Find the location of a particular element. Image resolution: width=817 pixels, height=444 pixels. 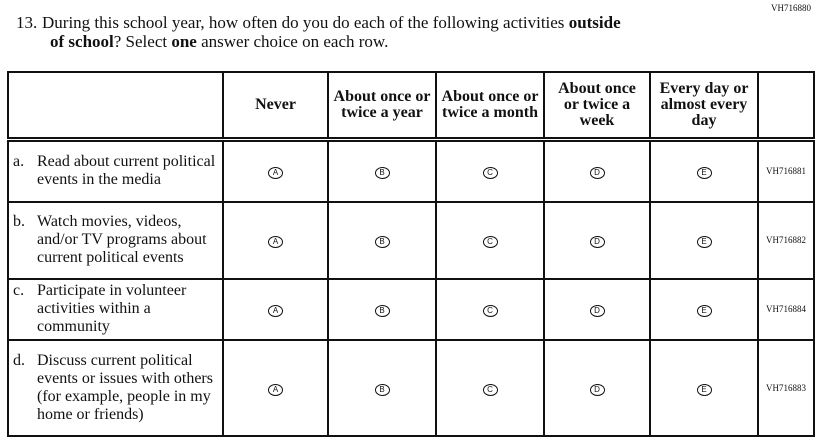

column-header: About once or twice a month is located at coordinates (490, 106).